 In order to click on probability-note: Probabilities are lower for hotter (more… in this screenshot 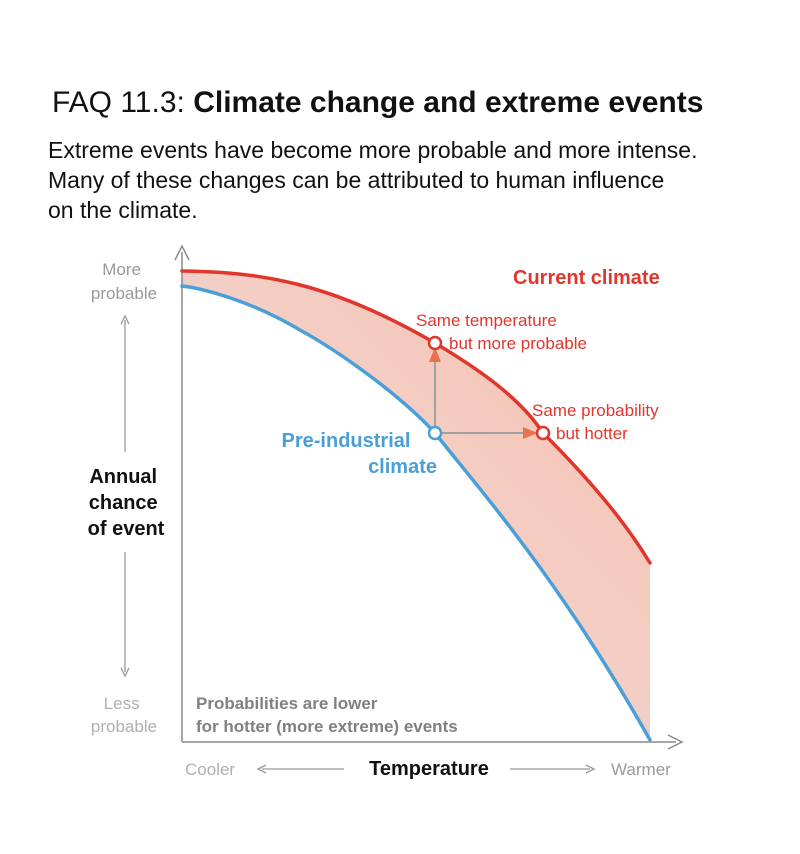, I will do `click(327, 715)`.